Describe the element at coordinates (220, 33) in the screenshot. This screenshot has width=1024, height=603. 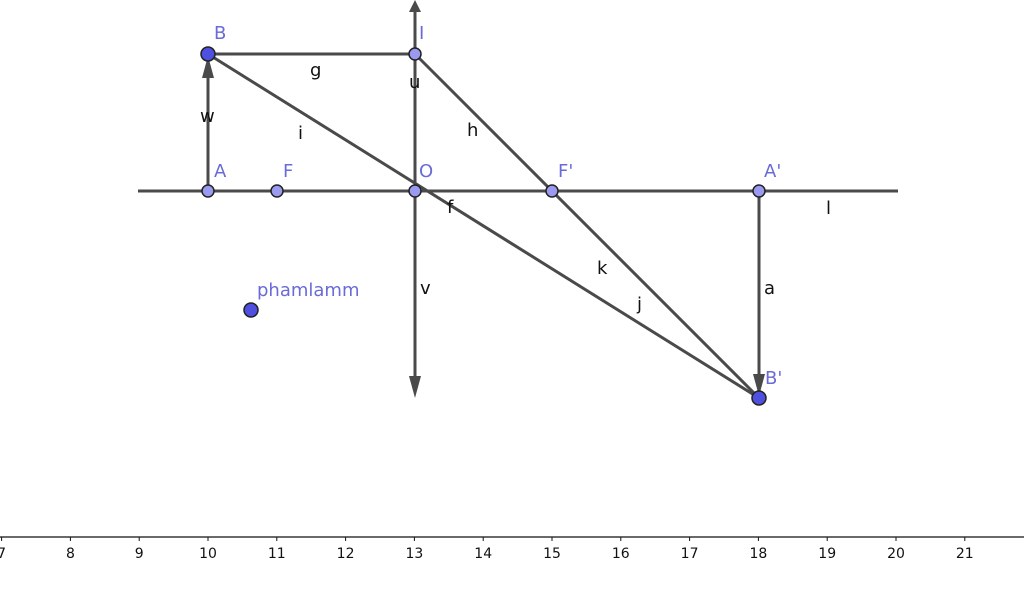
I see `point-label: B` at that location.